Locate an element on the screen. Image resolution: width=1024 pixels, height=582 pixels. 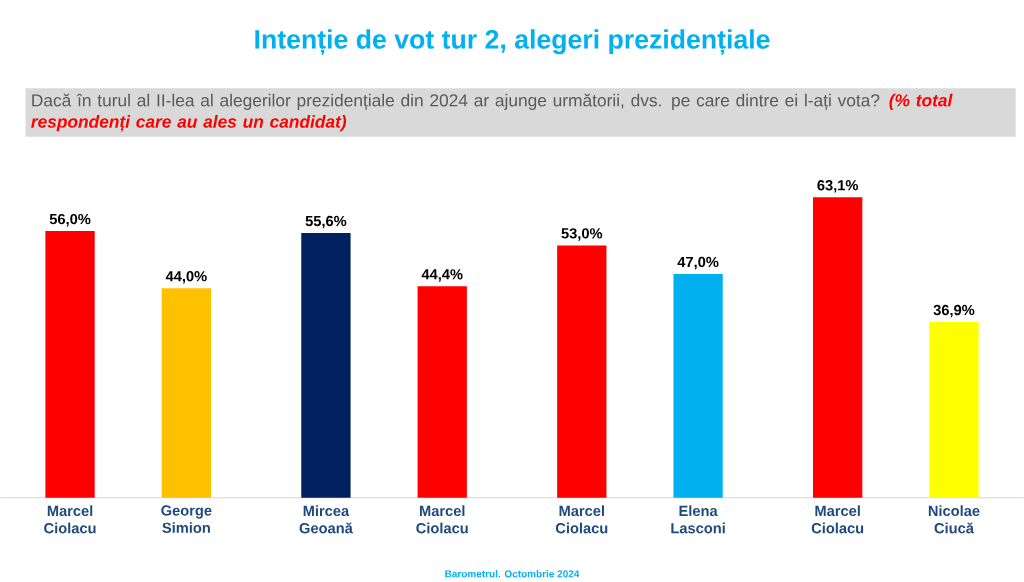
data-label: 36,9% is located at coordinates (954, 311).